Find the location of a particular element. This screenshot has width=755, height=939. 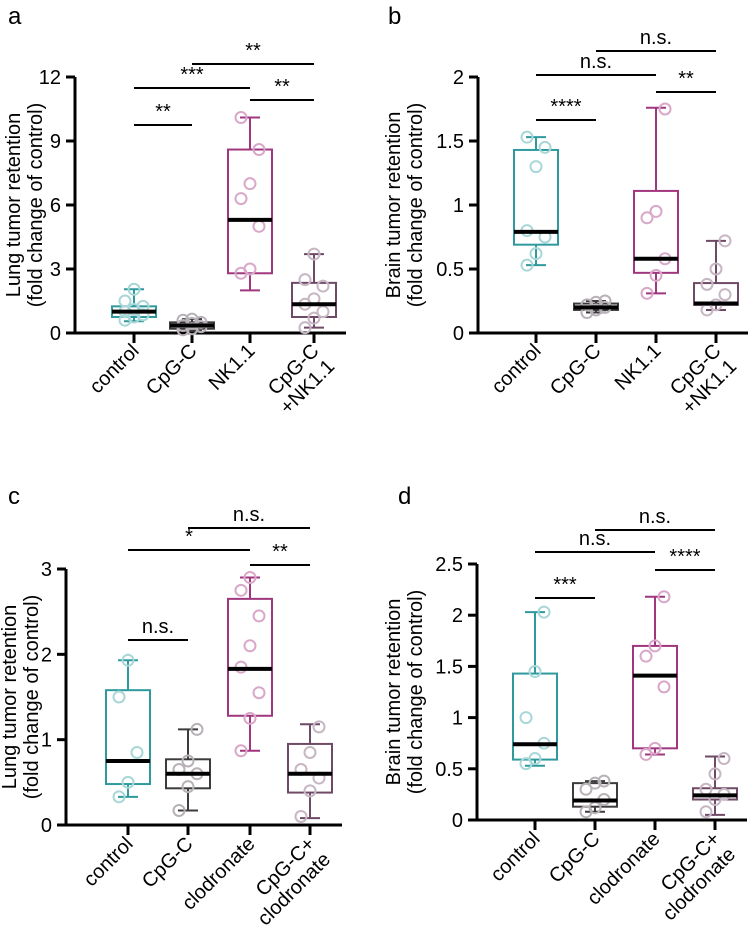

y-tick-label: 1.5 is located at coordinates (449, 667).